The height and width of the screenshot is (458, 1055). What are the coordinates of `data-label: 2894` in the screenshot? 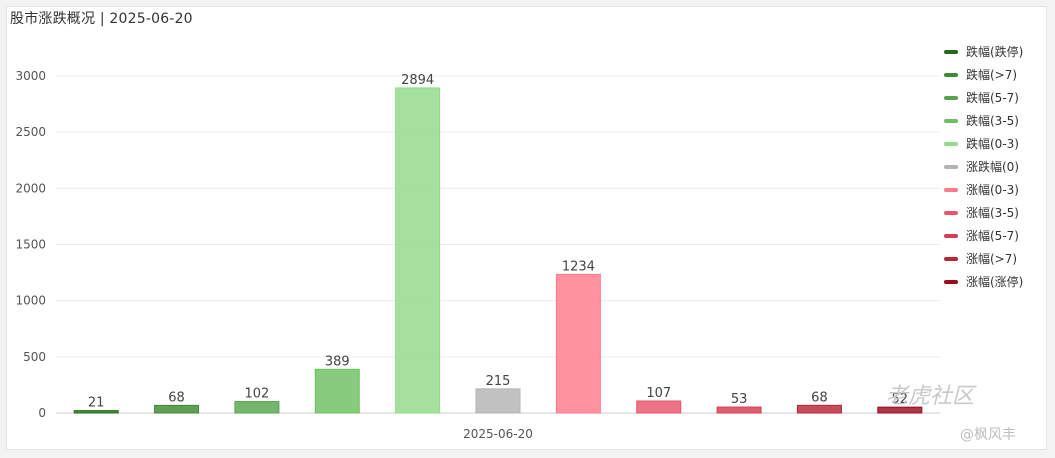 It's located at (417, 80).